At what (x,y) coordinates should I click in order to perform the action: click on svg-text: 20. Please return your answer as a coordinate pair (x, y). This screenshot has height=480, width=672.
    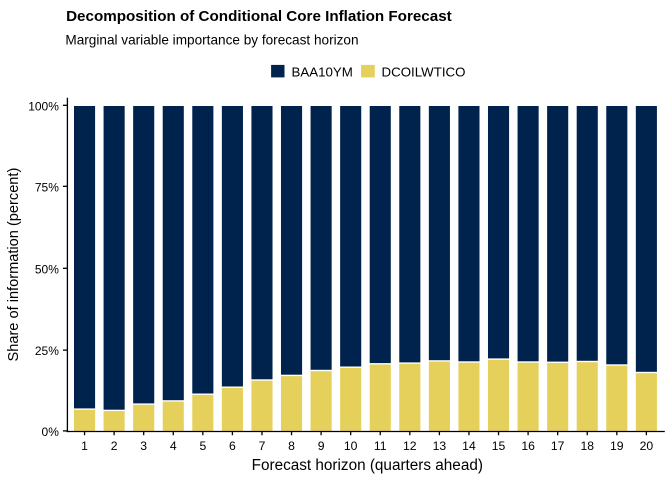
    Looking at the image, I should click on (647, 446).